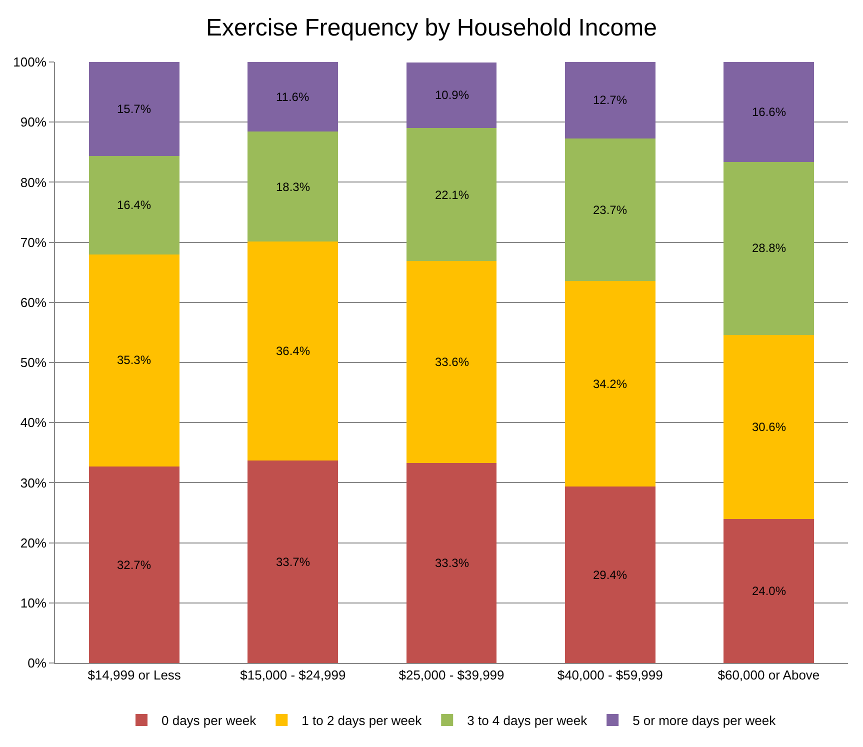  I want to click on data-label: 36.4%, so click(293, 351).